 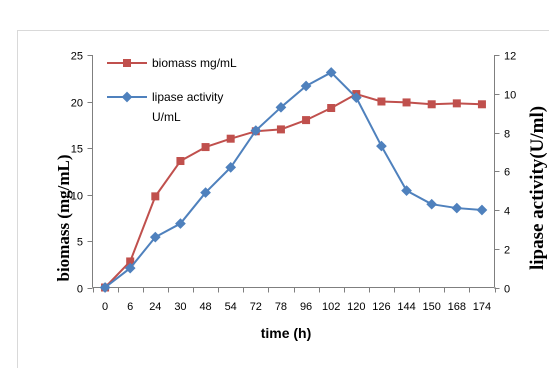 I want to click on lipase-activity-u-ml-legend-marker, so click(x=127, y=97).